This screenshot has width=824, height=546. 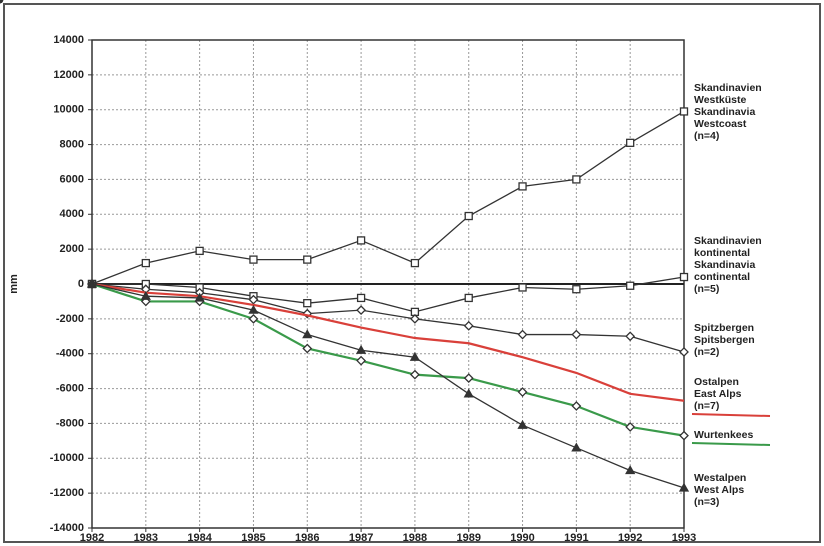 I want to click on y-tick-label: 0, so click(x=81, y=284).